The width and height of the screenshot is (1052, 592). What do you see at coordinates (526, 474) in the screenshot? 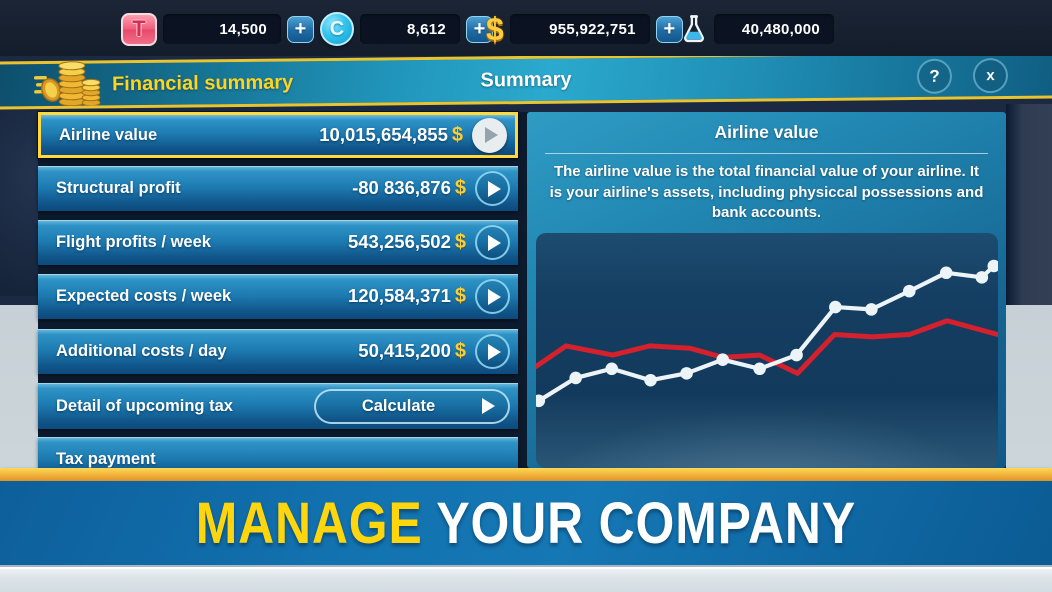
I see `gold-stripe` at bounding box center [526, 474].